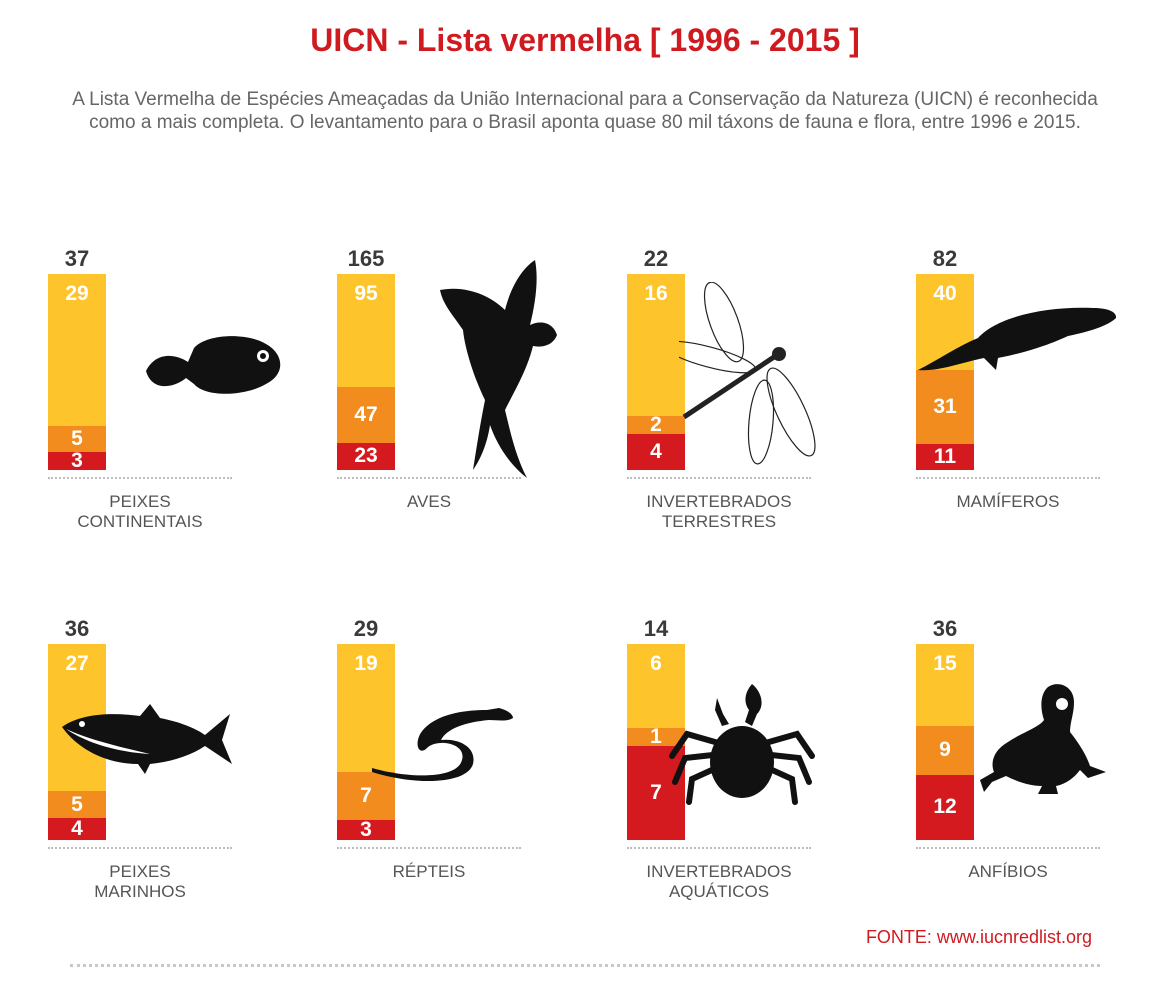 This screenshot has height=982, width=1170. I want to click on bar-total-label: 29, so click(366, 628).